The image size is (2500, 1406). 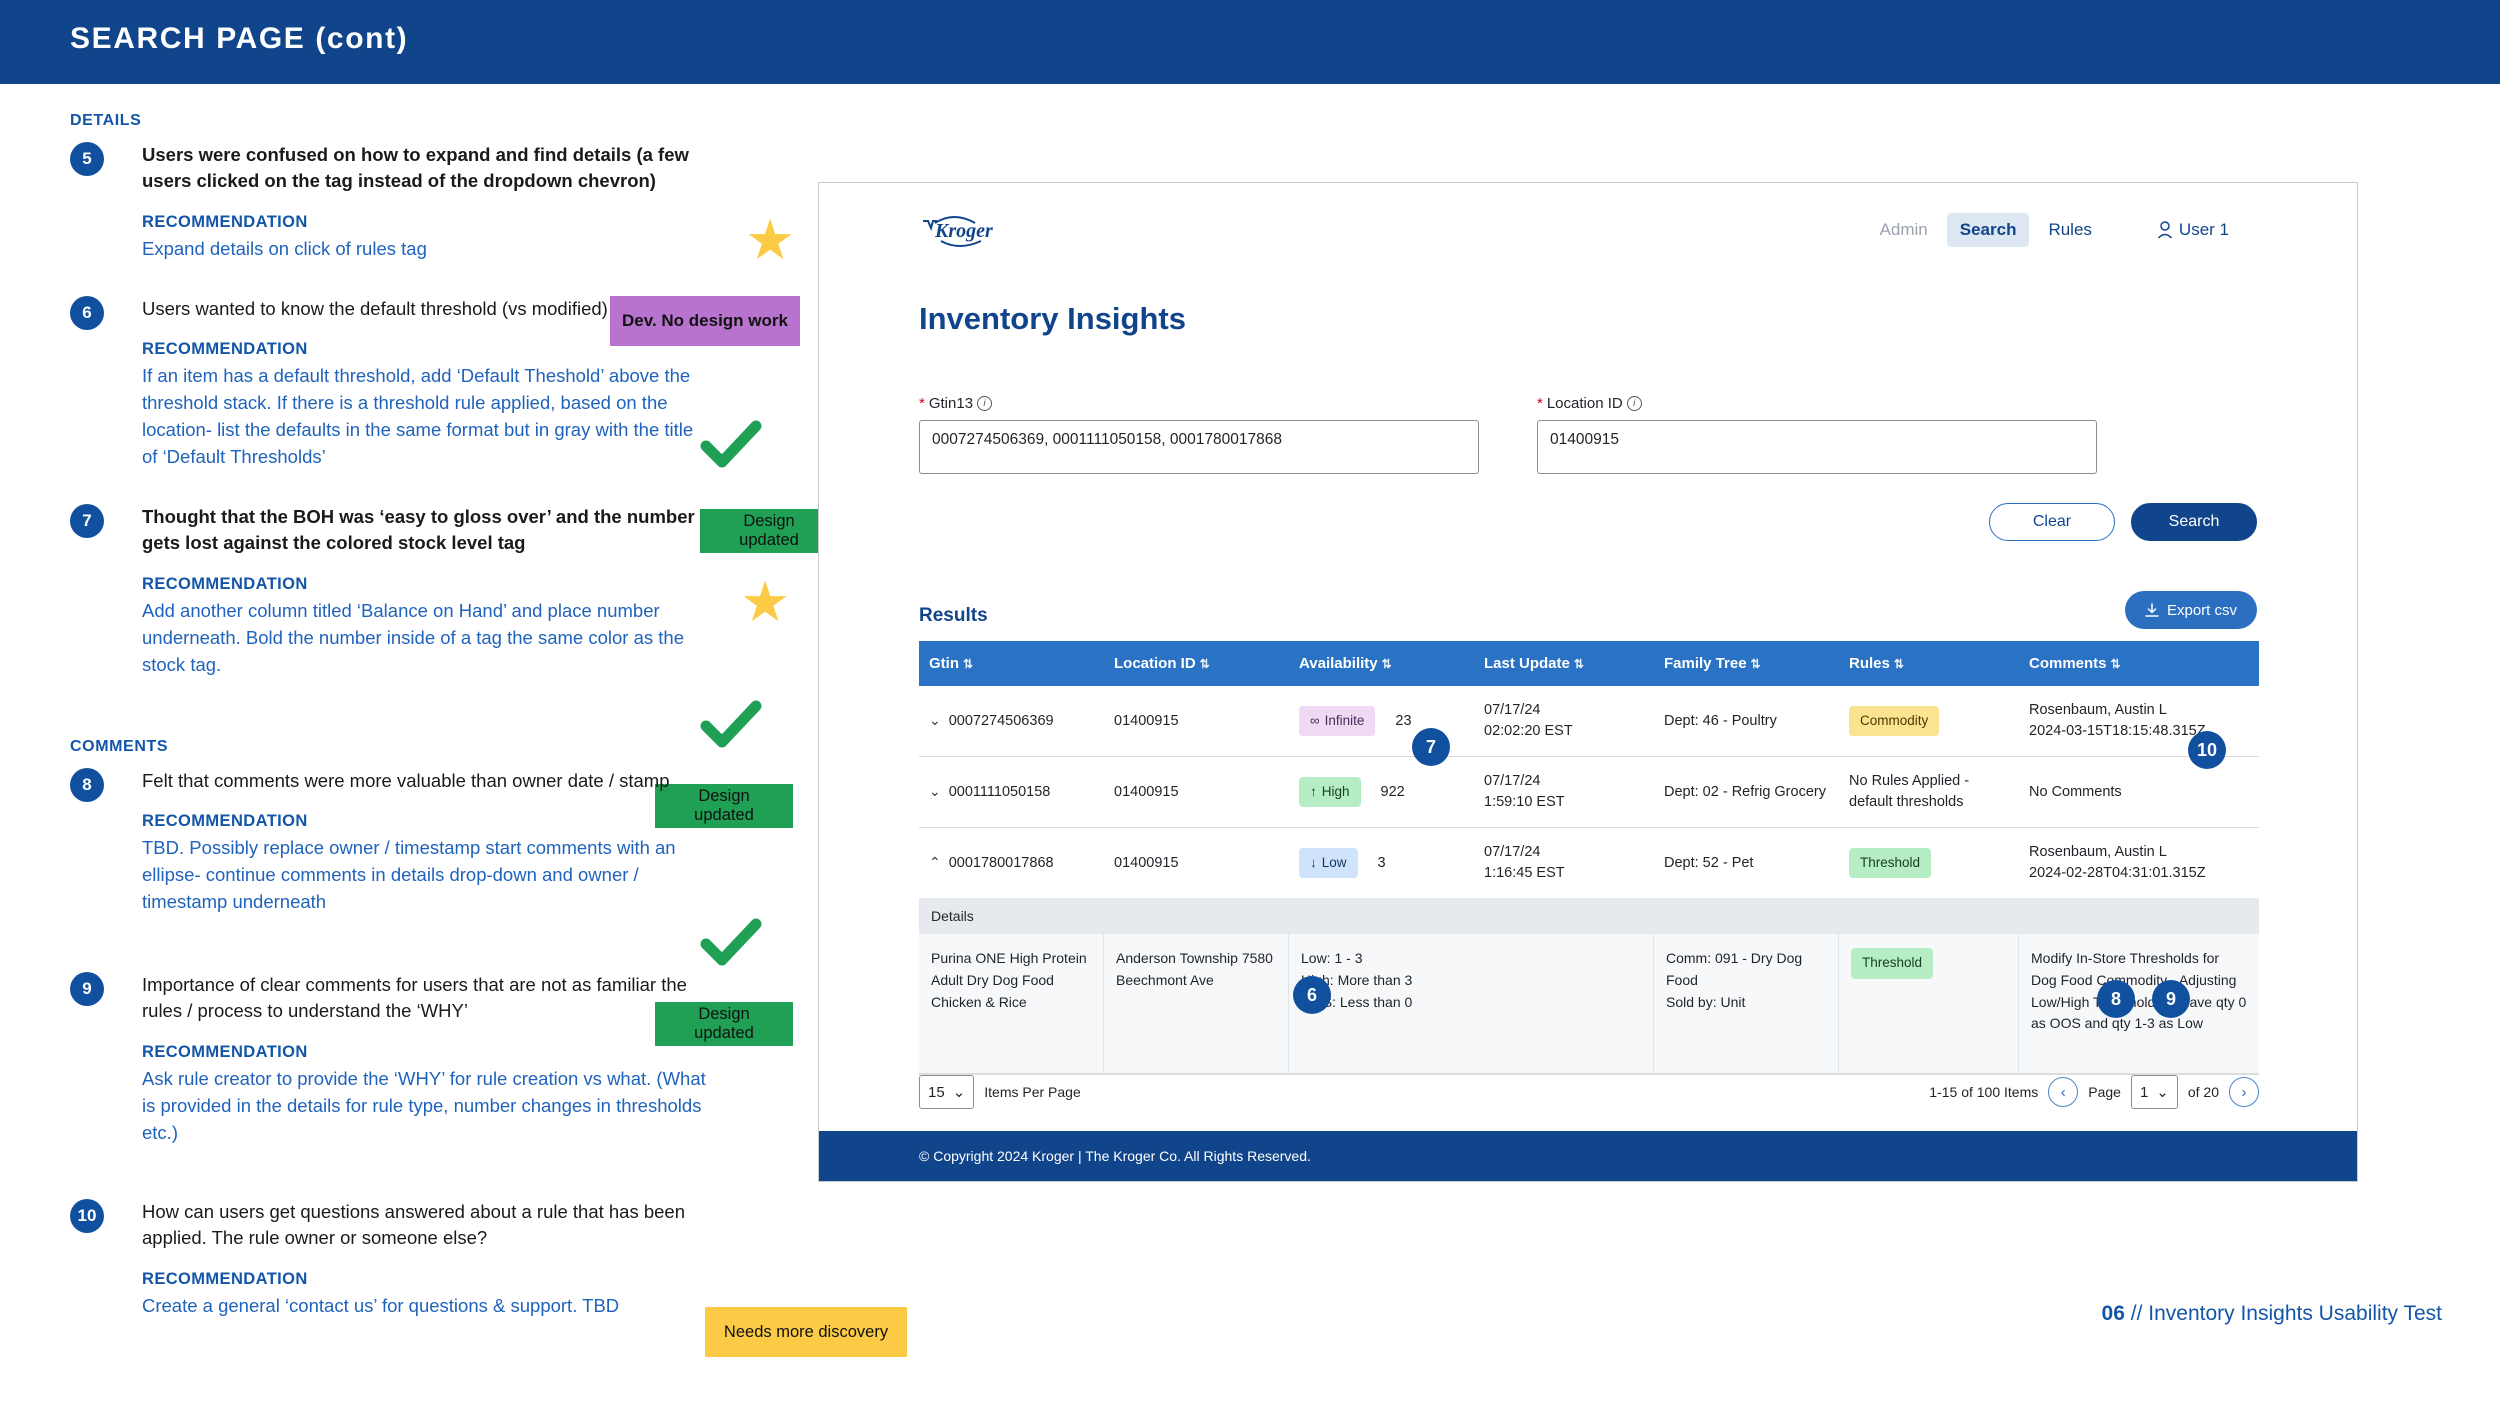 I want to click on column-header-availability: Availability ⇅, so click(x=1381, y=663).